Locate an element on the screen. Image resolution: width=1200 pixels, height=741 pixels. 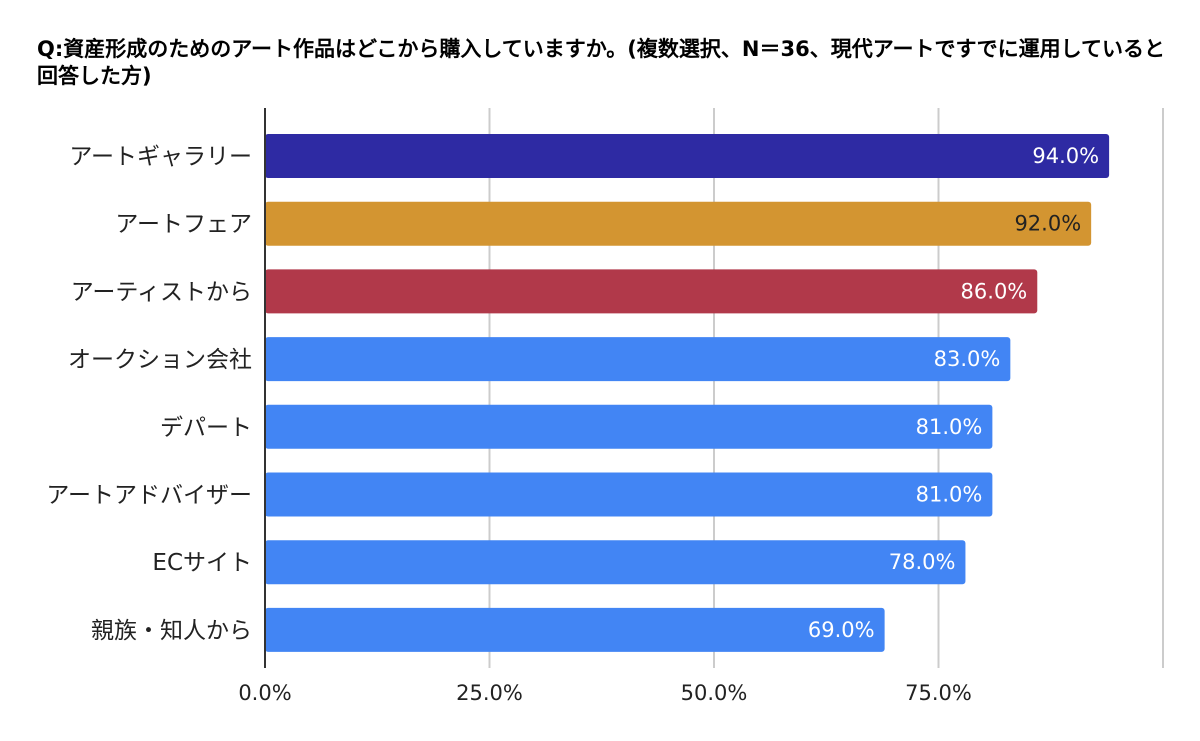
bar-value-label: 83.0% is located at coordinates (967, 359).